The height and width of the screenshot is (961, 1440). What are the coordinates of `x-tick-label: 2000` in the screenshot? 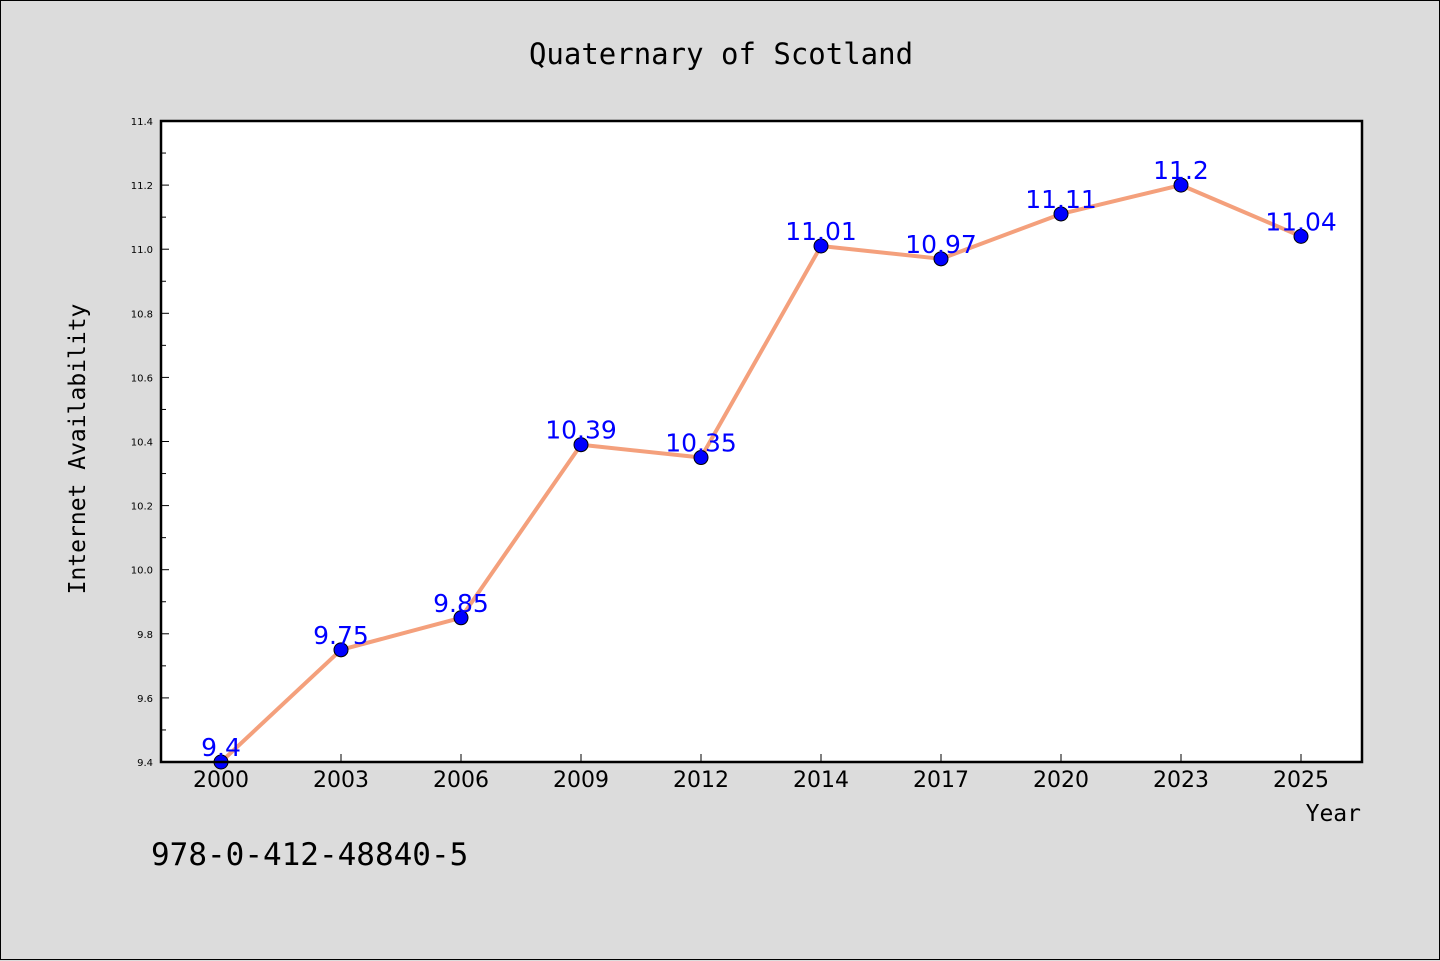 It's located at (221, 780).